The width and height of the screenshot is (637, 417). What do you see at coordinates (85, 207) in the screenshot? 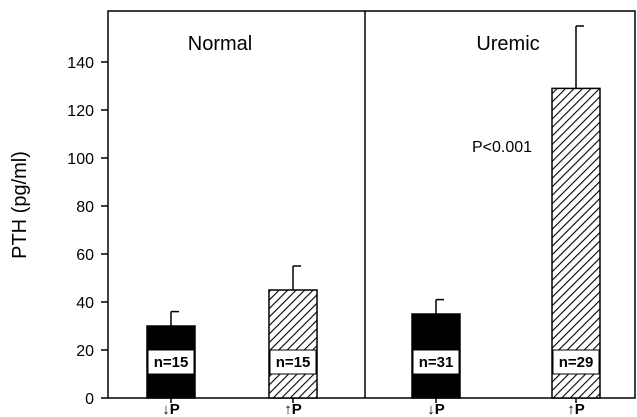
I see `y-tick-label: 80` at bounding box center [85, 207].